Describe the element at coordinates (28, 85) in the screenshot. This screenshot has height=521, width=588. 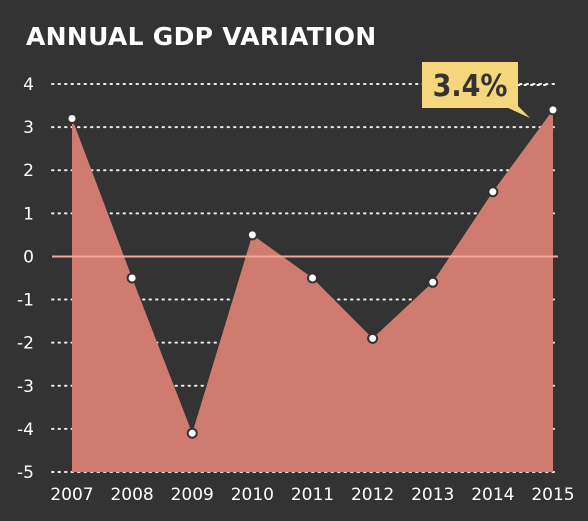
I see `y-tick-label: 4` at that location.